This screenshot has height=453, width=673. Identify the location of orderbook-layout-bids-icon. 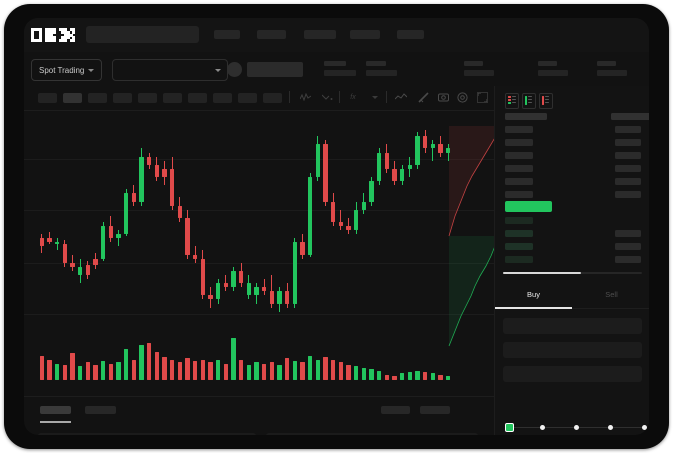
(529, 101).